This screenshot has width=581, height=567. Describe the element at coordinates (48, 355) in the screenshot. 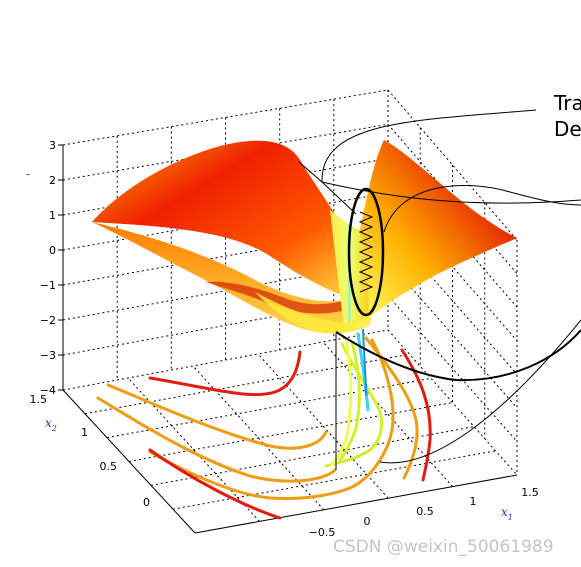

I see `z-tick-label: −3` at that location.